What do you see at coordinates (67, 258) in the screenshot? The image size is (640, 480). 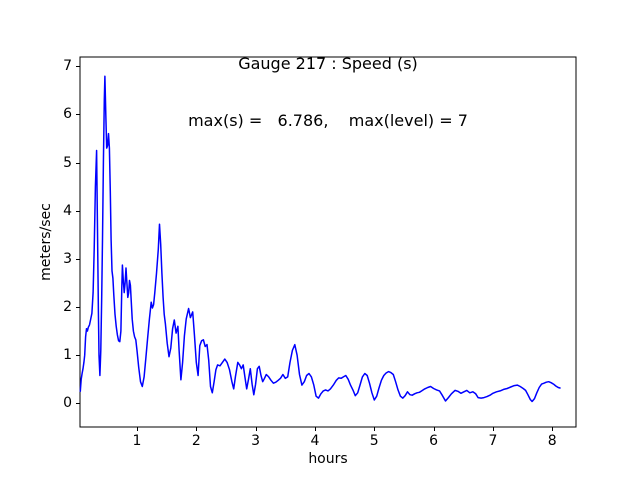 I see `y-tick-label: 3` at bounding box center [67, 258].